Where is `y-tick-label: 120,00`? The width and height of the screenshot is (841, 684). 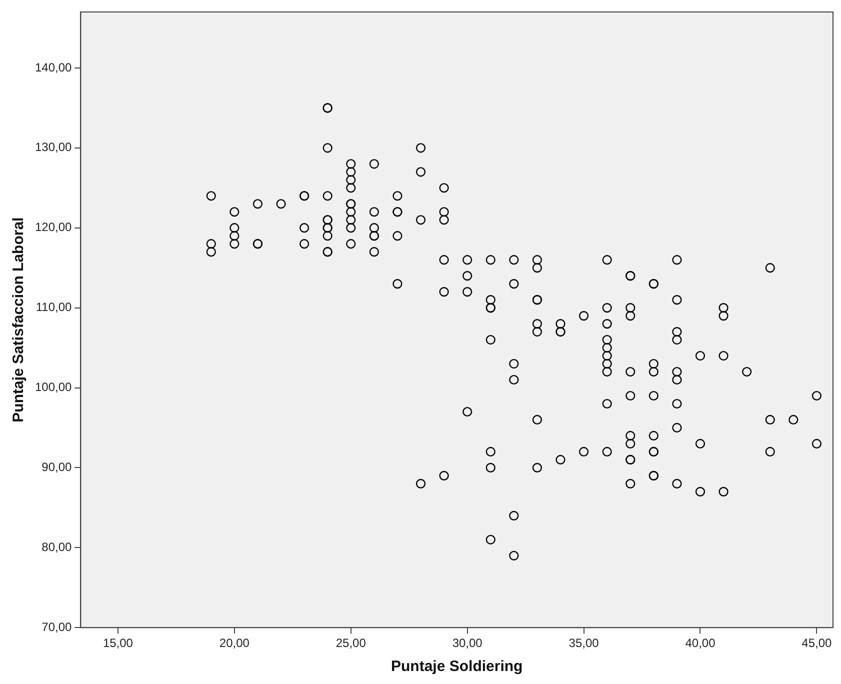
y-tick-label: 120,00 is located at coordinates (53, 227).